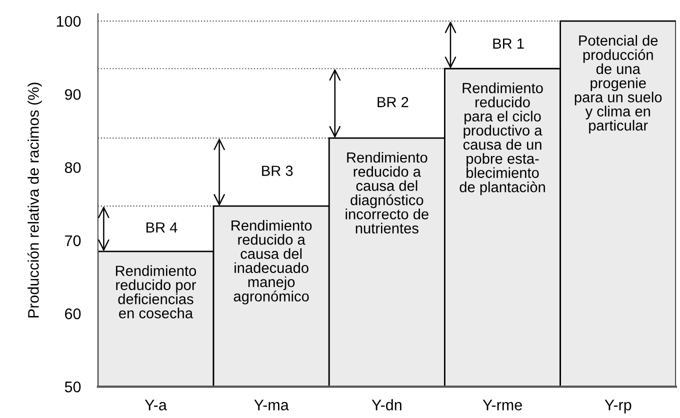 The image size is (680, 418). Describe the element at coordinates (72, 168) in the screenshot. I see `y-tick-label: 80` at that location.